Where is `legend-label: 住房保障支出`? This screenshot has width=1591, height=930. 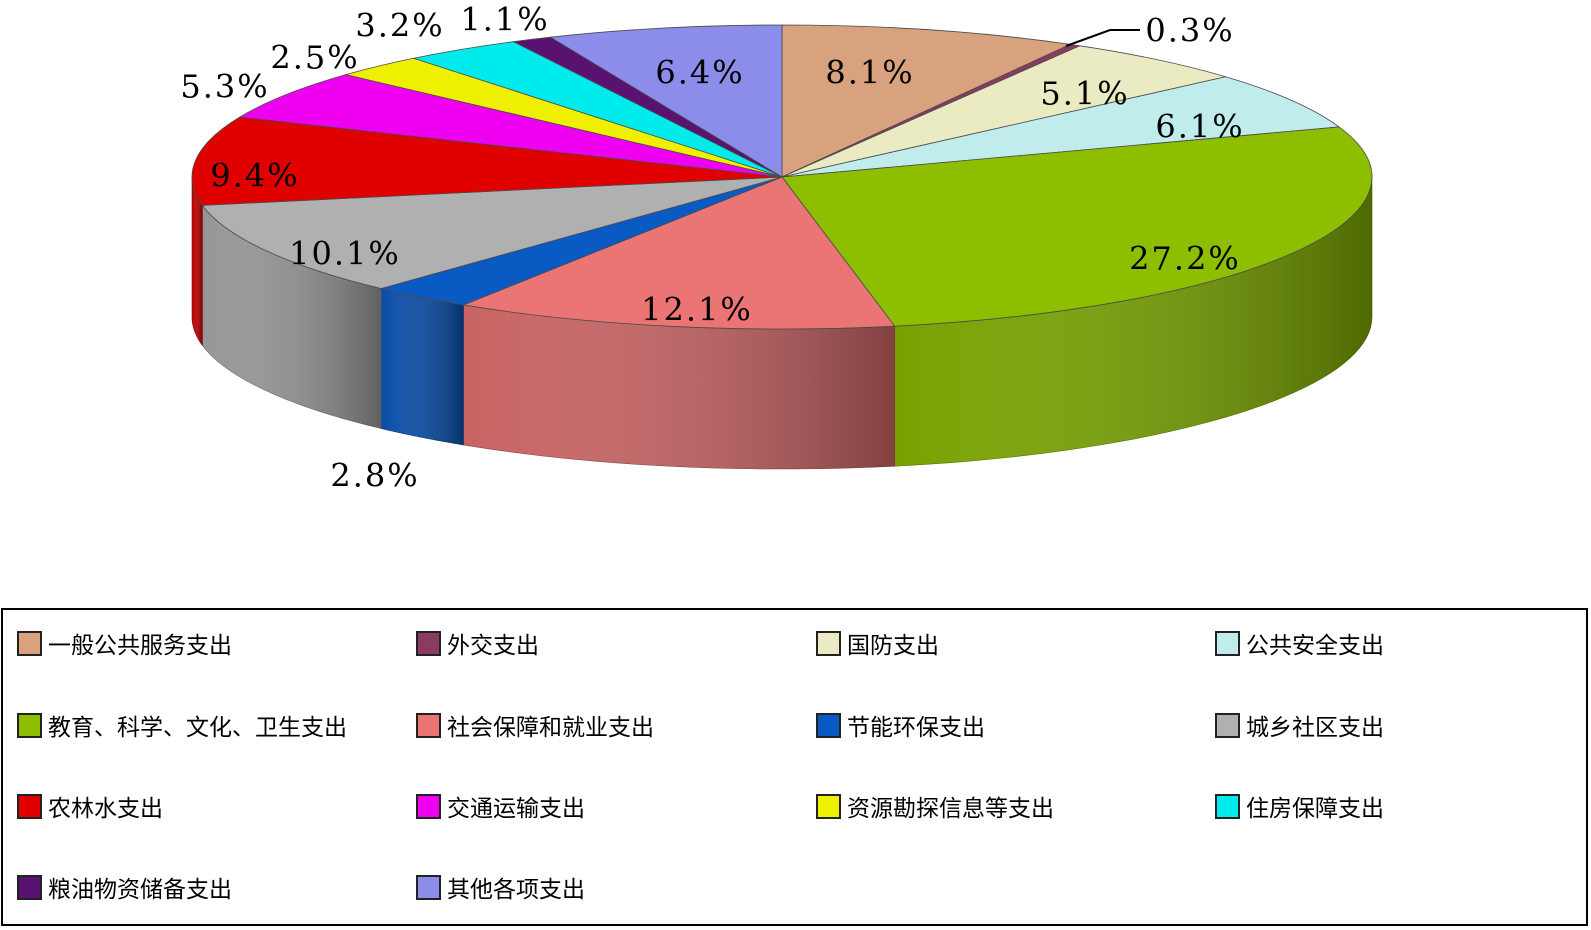
legend-label: 住房保障支出 is located at coordinates (1315, 809).